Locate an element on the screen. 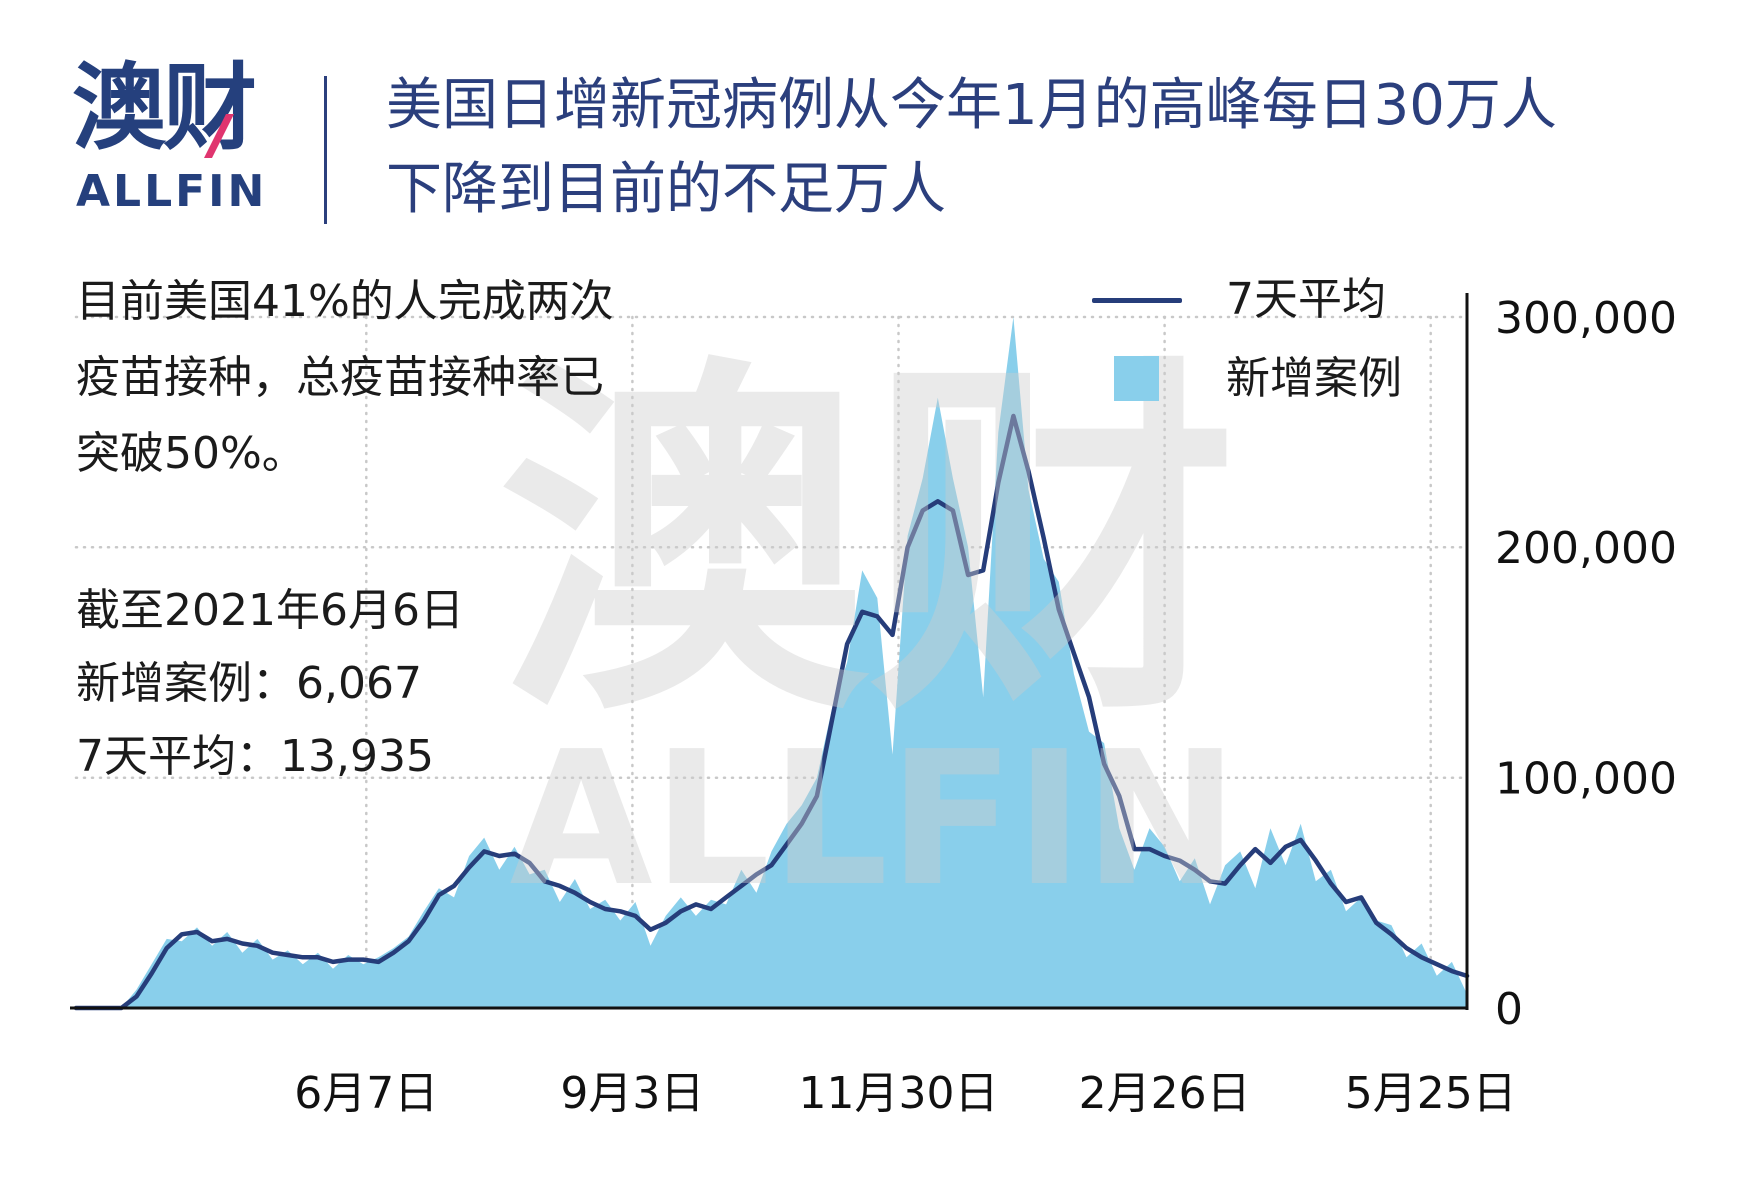 The height and width of the screenshot is (1181, 1748). chart-title-line-2: 下降到目前的不足万人 is located at coordinates (666, 189).